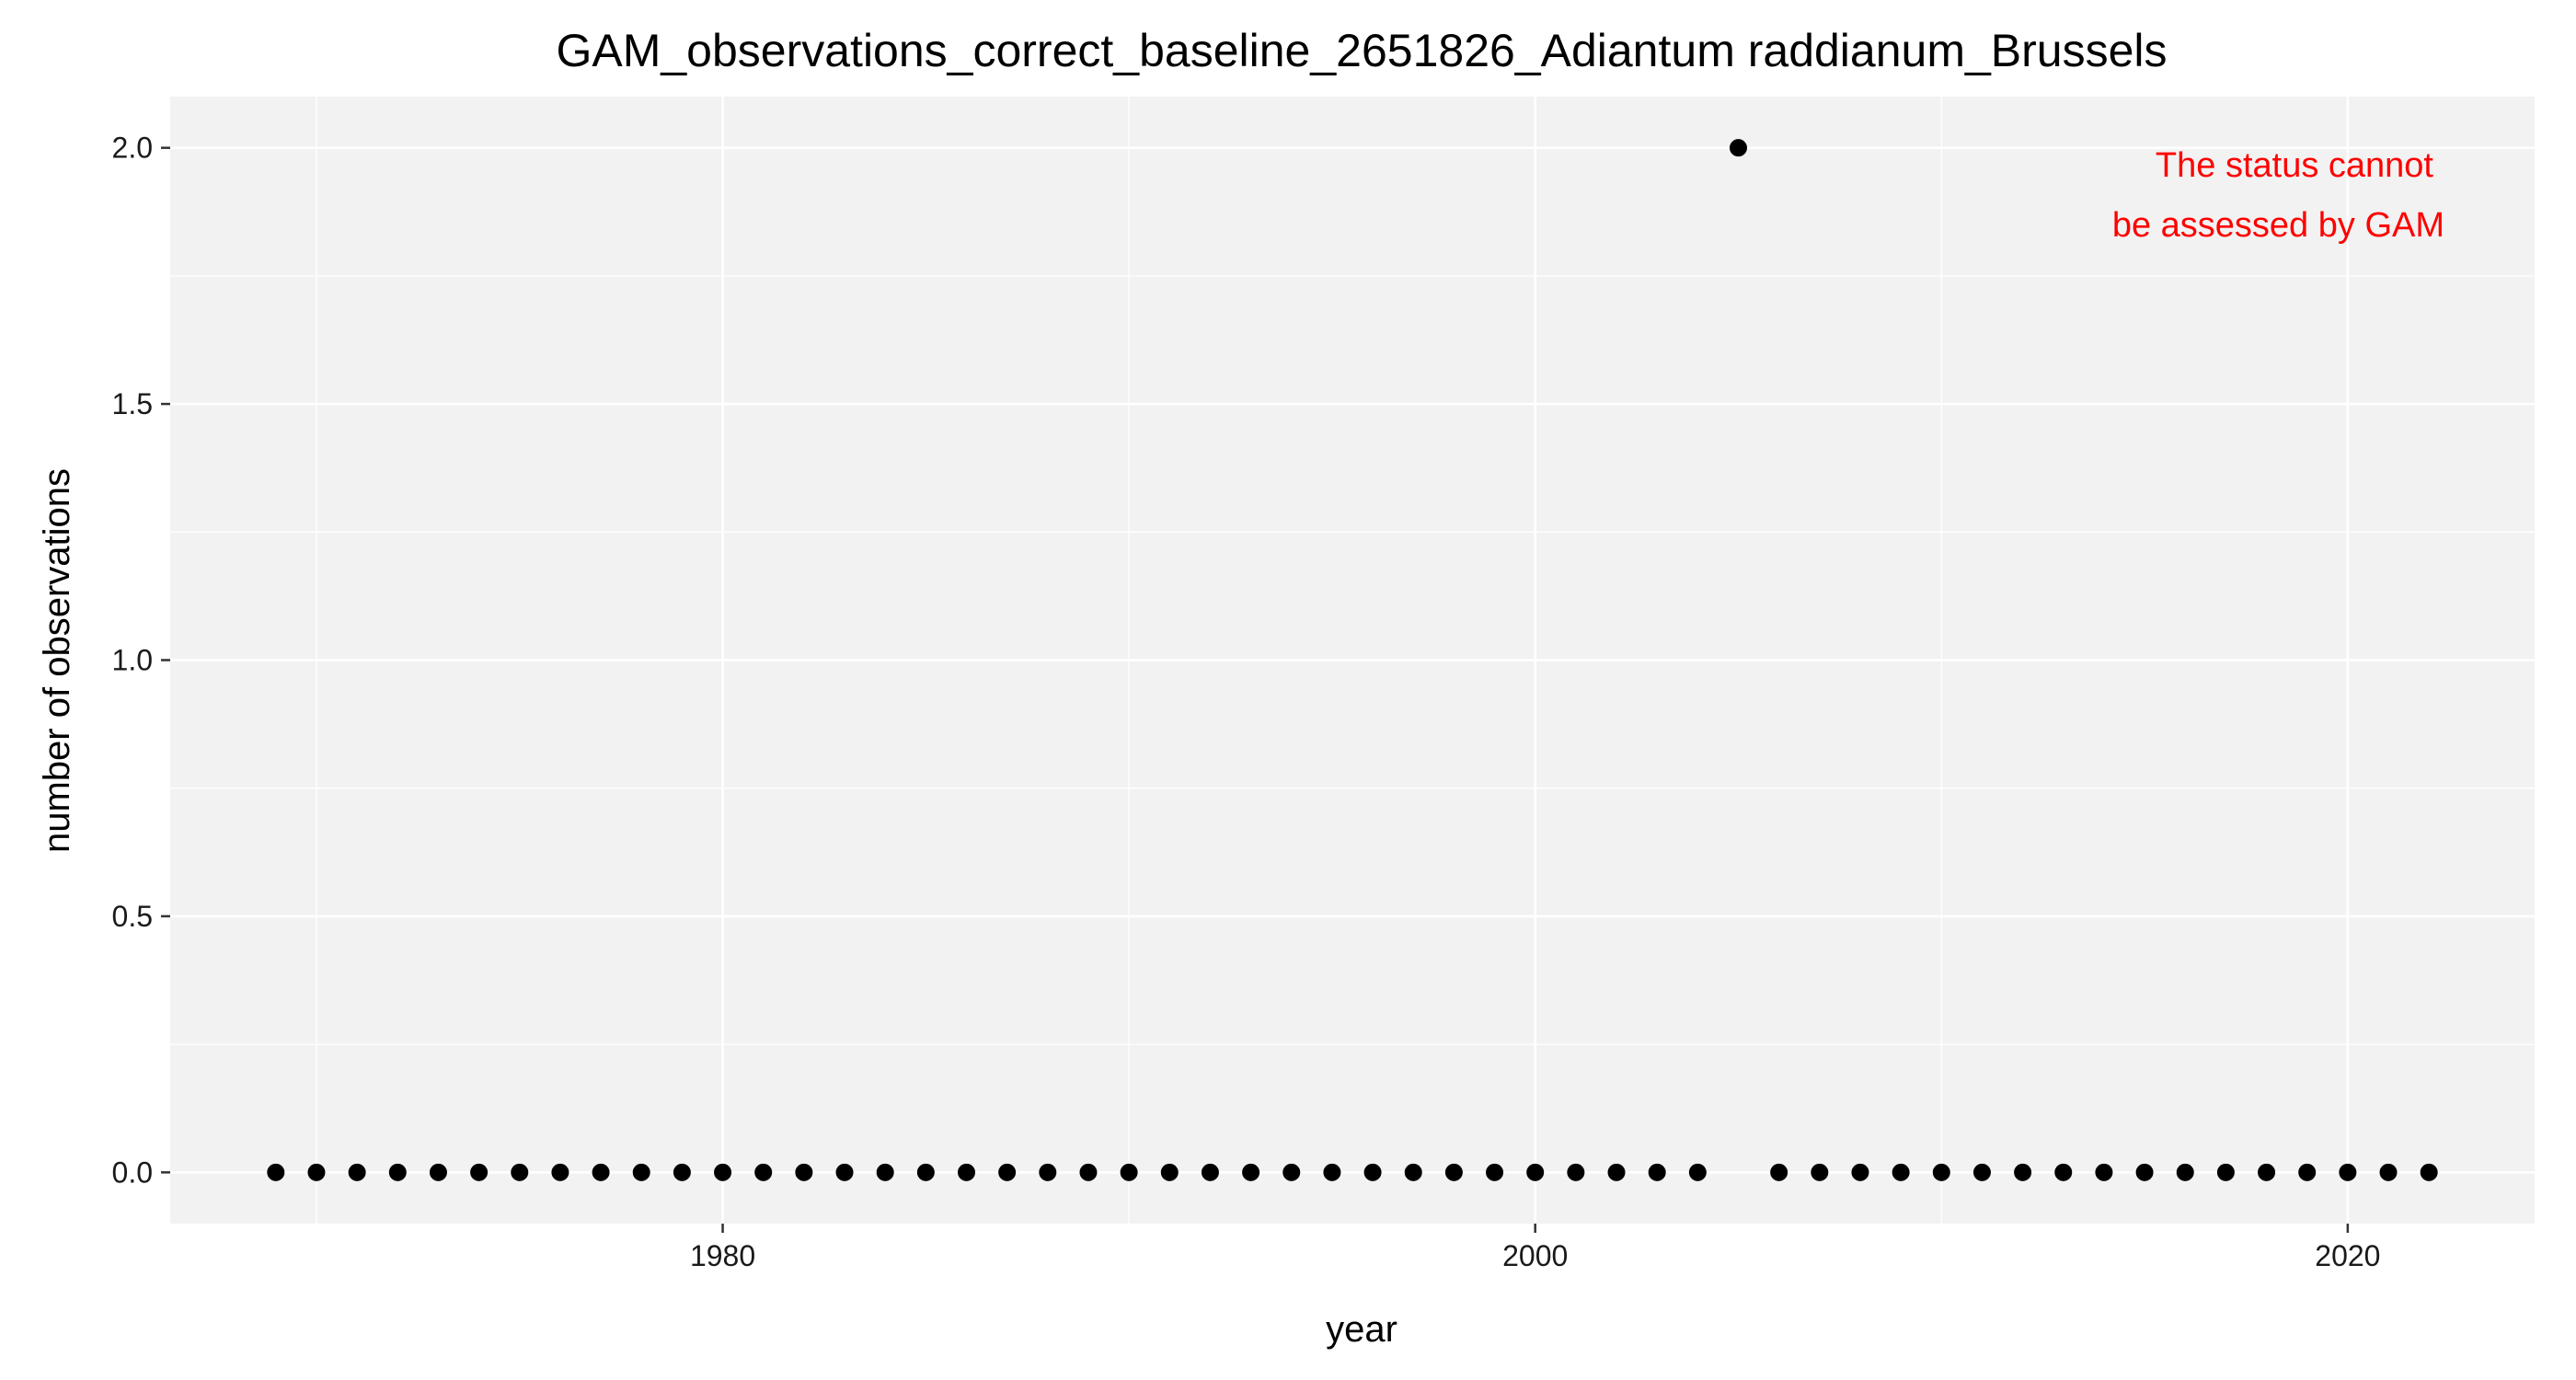 This screenshot has width=2576, height=1380. Describe the element at coordinates (2278, 225) in the screenshot. I see `annotation-line-2: be assessed by GAM` at that location.